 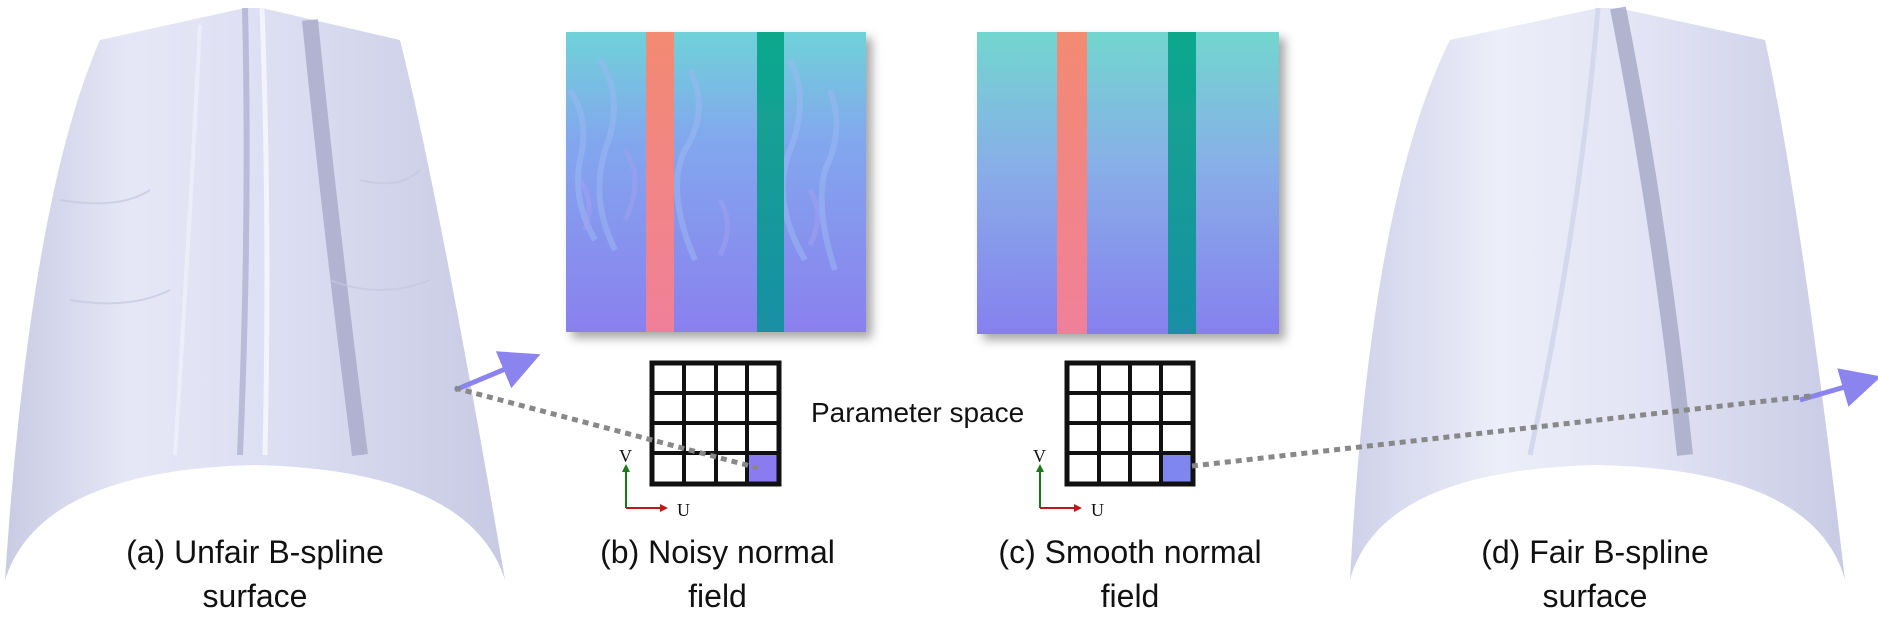 I want to click on smooth-normal-field, so click(x=1128, y=183).